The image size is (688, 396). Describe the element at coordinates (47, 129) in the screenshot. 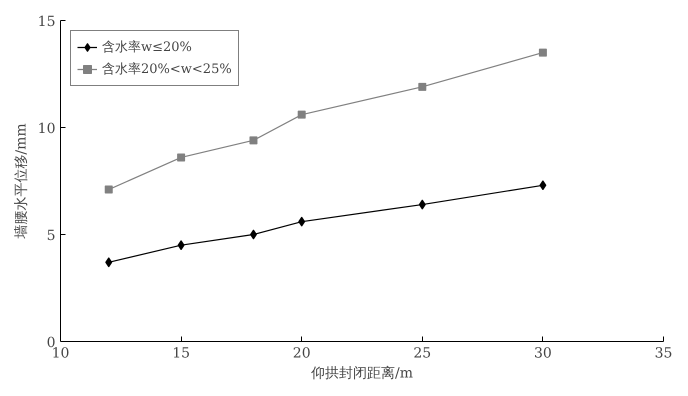

I see `y-tick-label: 10` at that location.